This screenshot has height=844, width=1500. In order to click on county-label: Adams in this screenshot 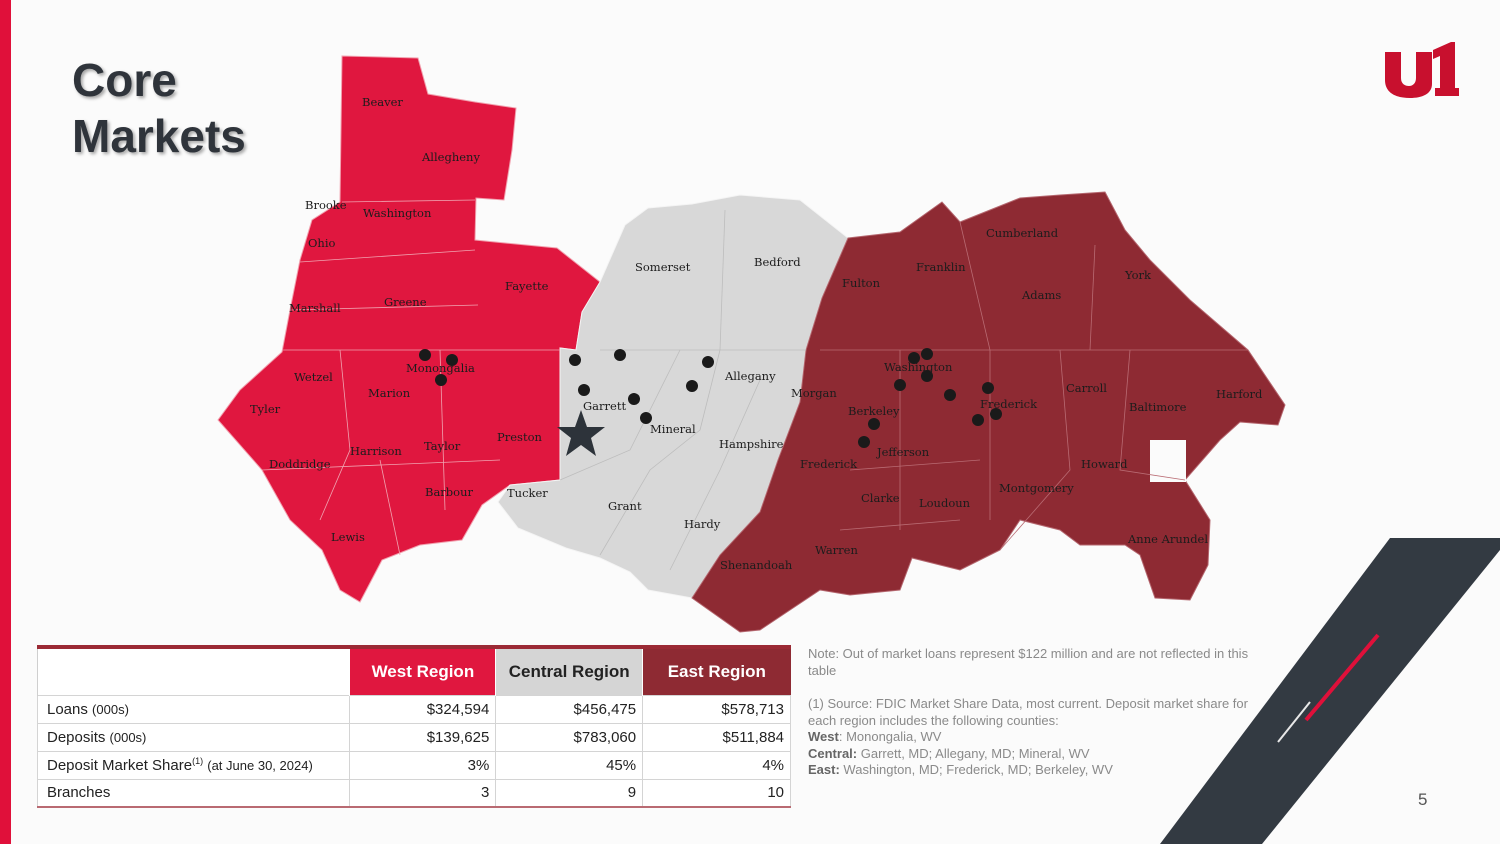, I will do `click(1041, 295)`.